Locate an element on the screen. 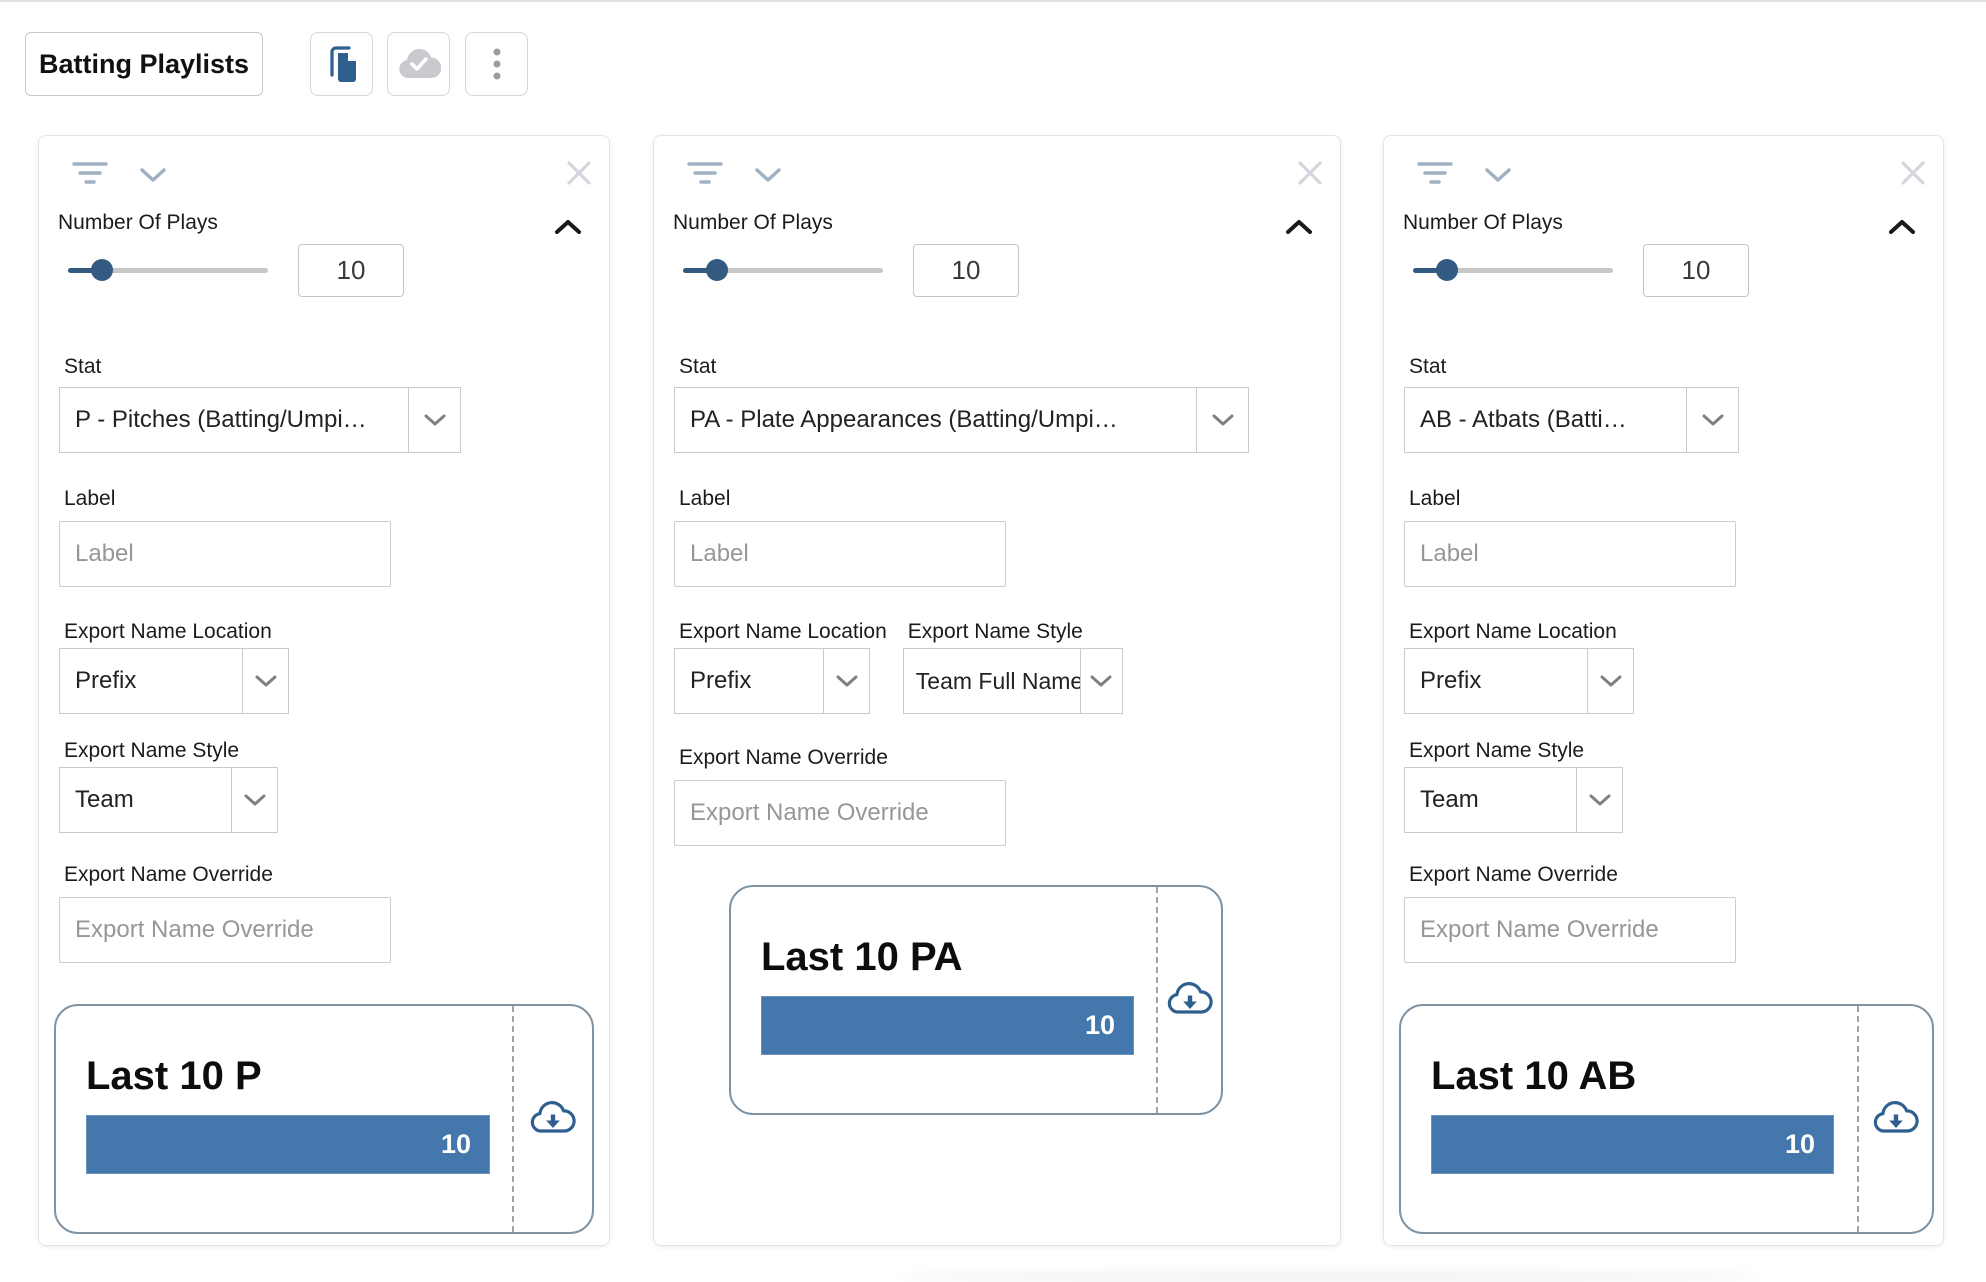  cloud-download-icon is located at coordinates (1190, 1000).